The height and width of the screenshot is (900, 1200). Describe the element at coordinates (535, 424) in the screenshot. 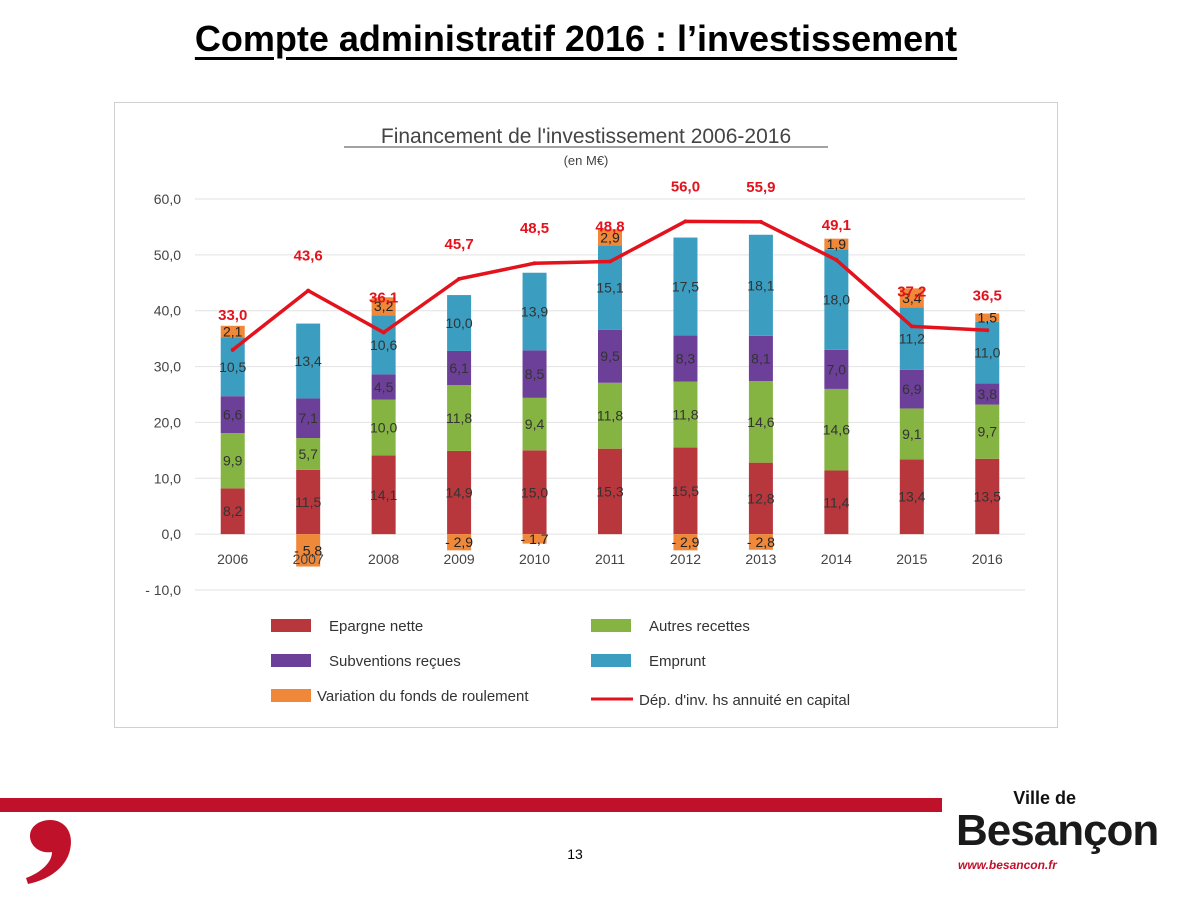

I see `bar-data-label: 9,4` at that location.